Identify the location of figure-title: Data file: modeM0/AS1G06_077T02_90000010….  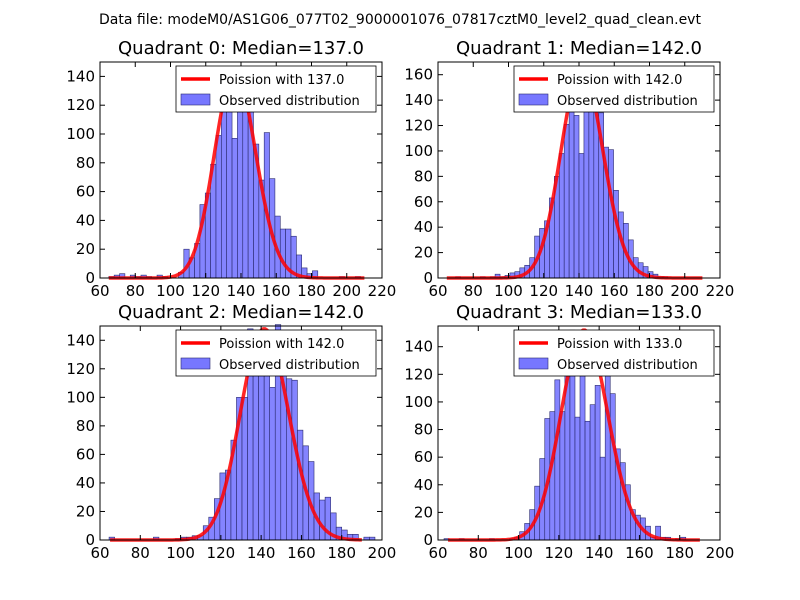
(400, 20).